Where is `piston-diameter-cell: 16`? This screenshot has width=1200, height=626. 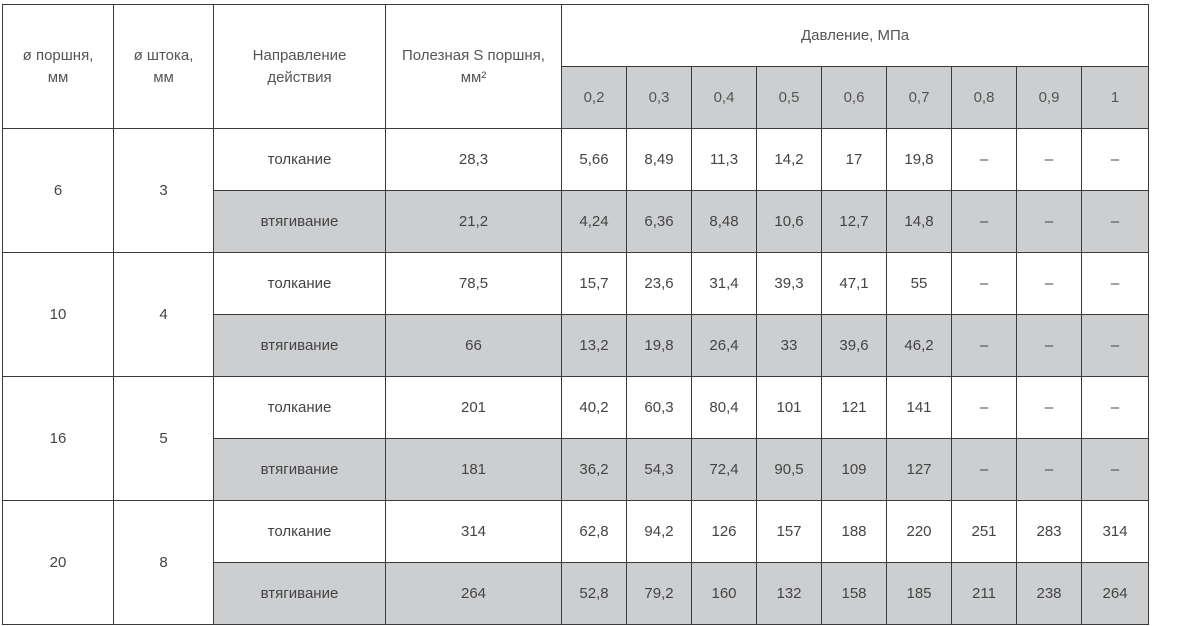
piston-diameter-cell: 16 is located at coordinates (58, 438).